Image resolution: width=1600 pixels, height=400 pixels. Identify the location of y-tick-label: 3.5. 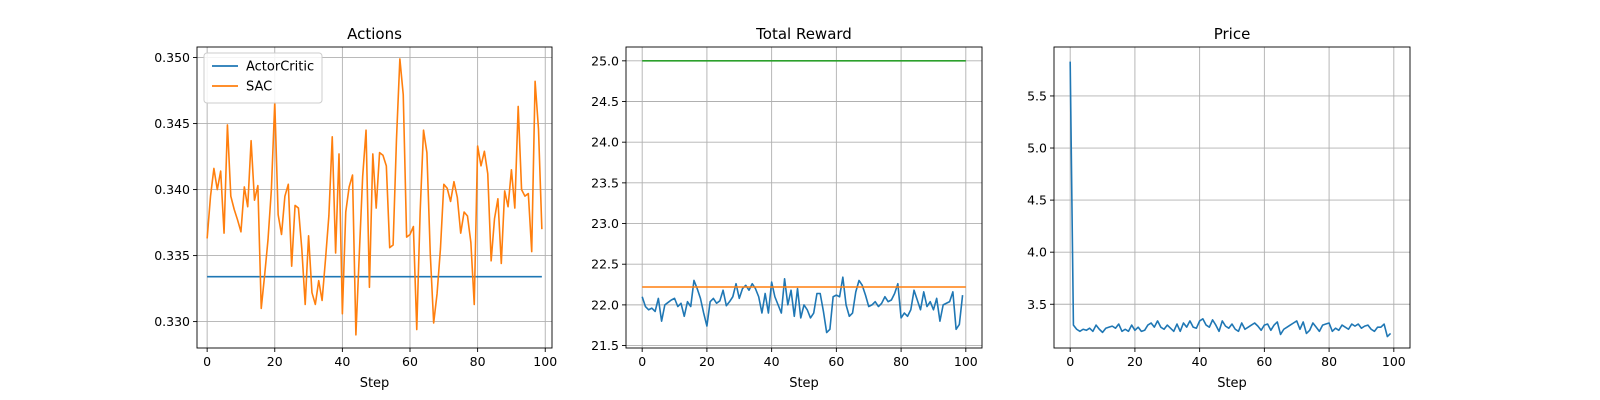
(1037, 304).